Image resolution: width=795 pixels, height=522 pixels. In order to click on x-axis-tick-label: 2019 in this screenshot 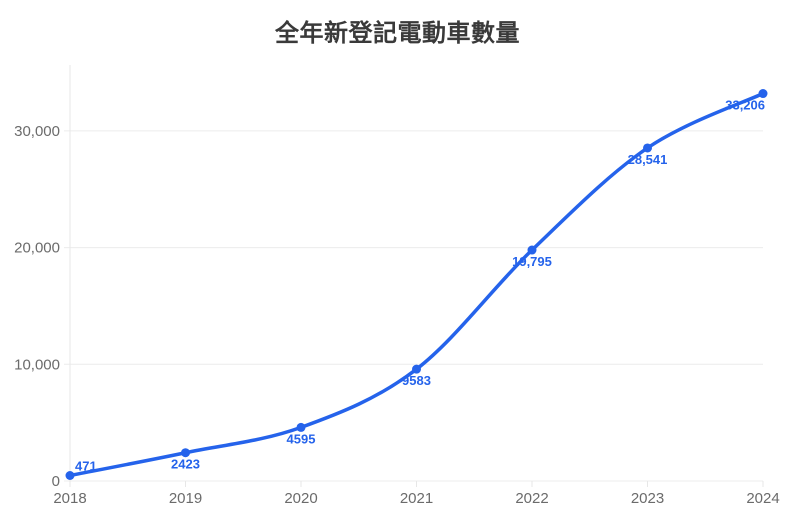, I will do `click(185, 498)`.